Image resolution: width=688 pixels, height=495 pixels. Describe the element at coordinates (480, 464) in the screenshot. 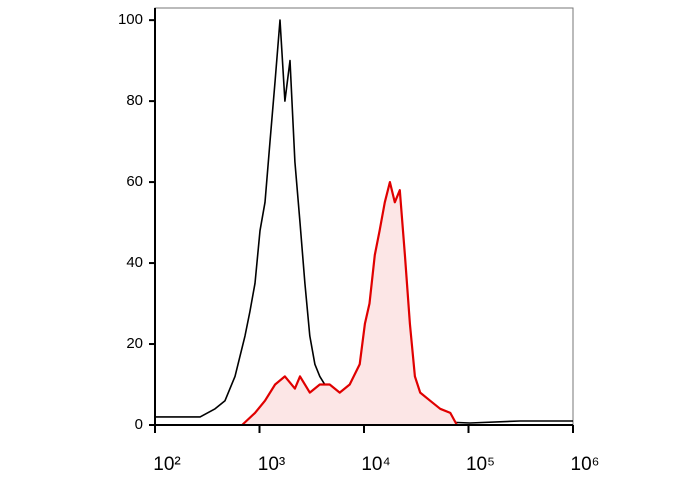

I see `x-tick-label: 10⁵` at that location.